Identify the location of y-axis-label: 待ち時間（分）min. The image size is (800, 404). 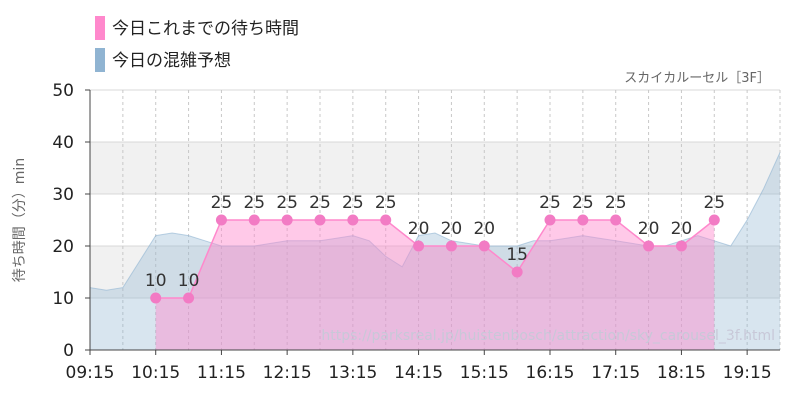
(20, 220).